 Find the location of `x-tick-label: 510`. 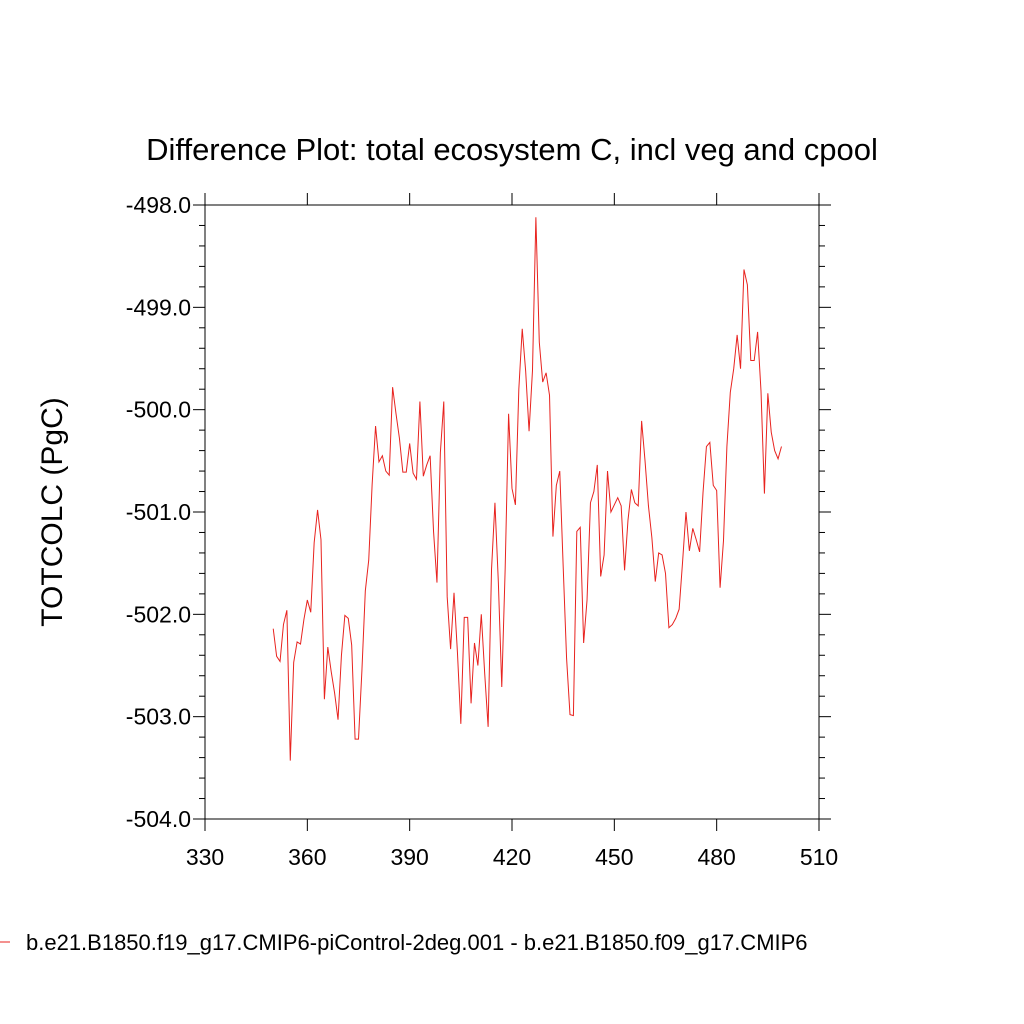

x-tick-label: 510 is located at coordinates (819, 857).